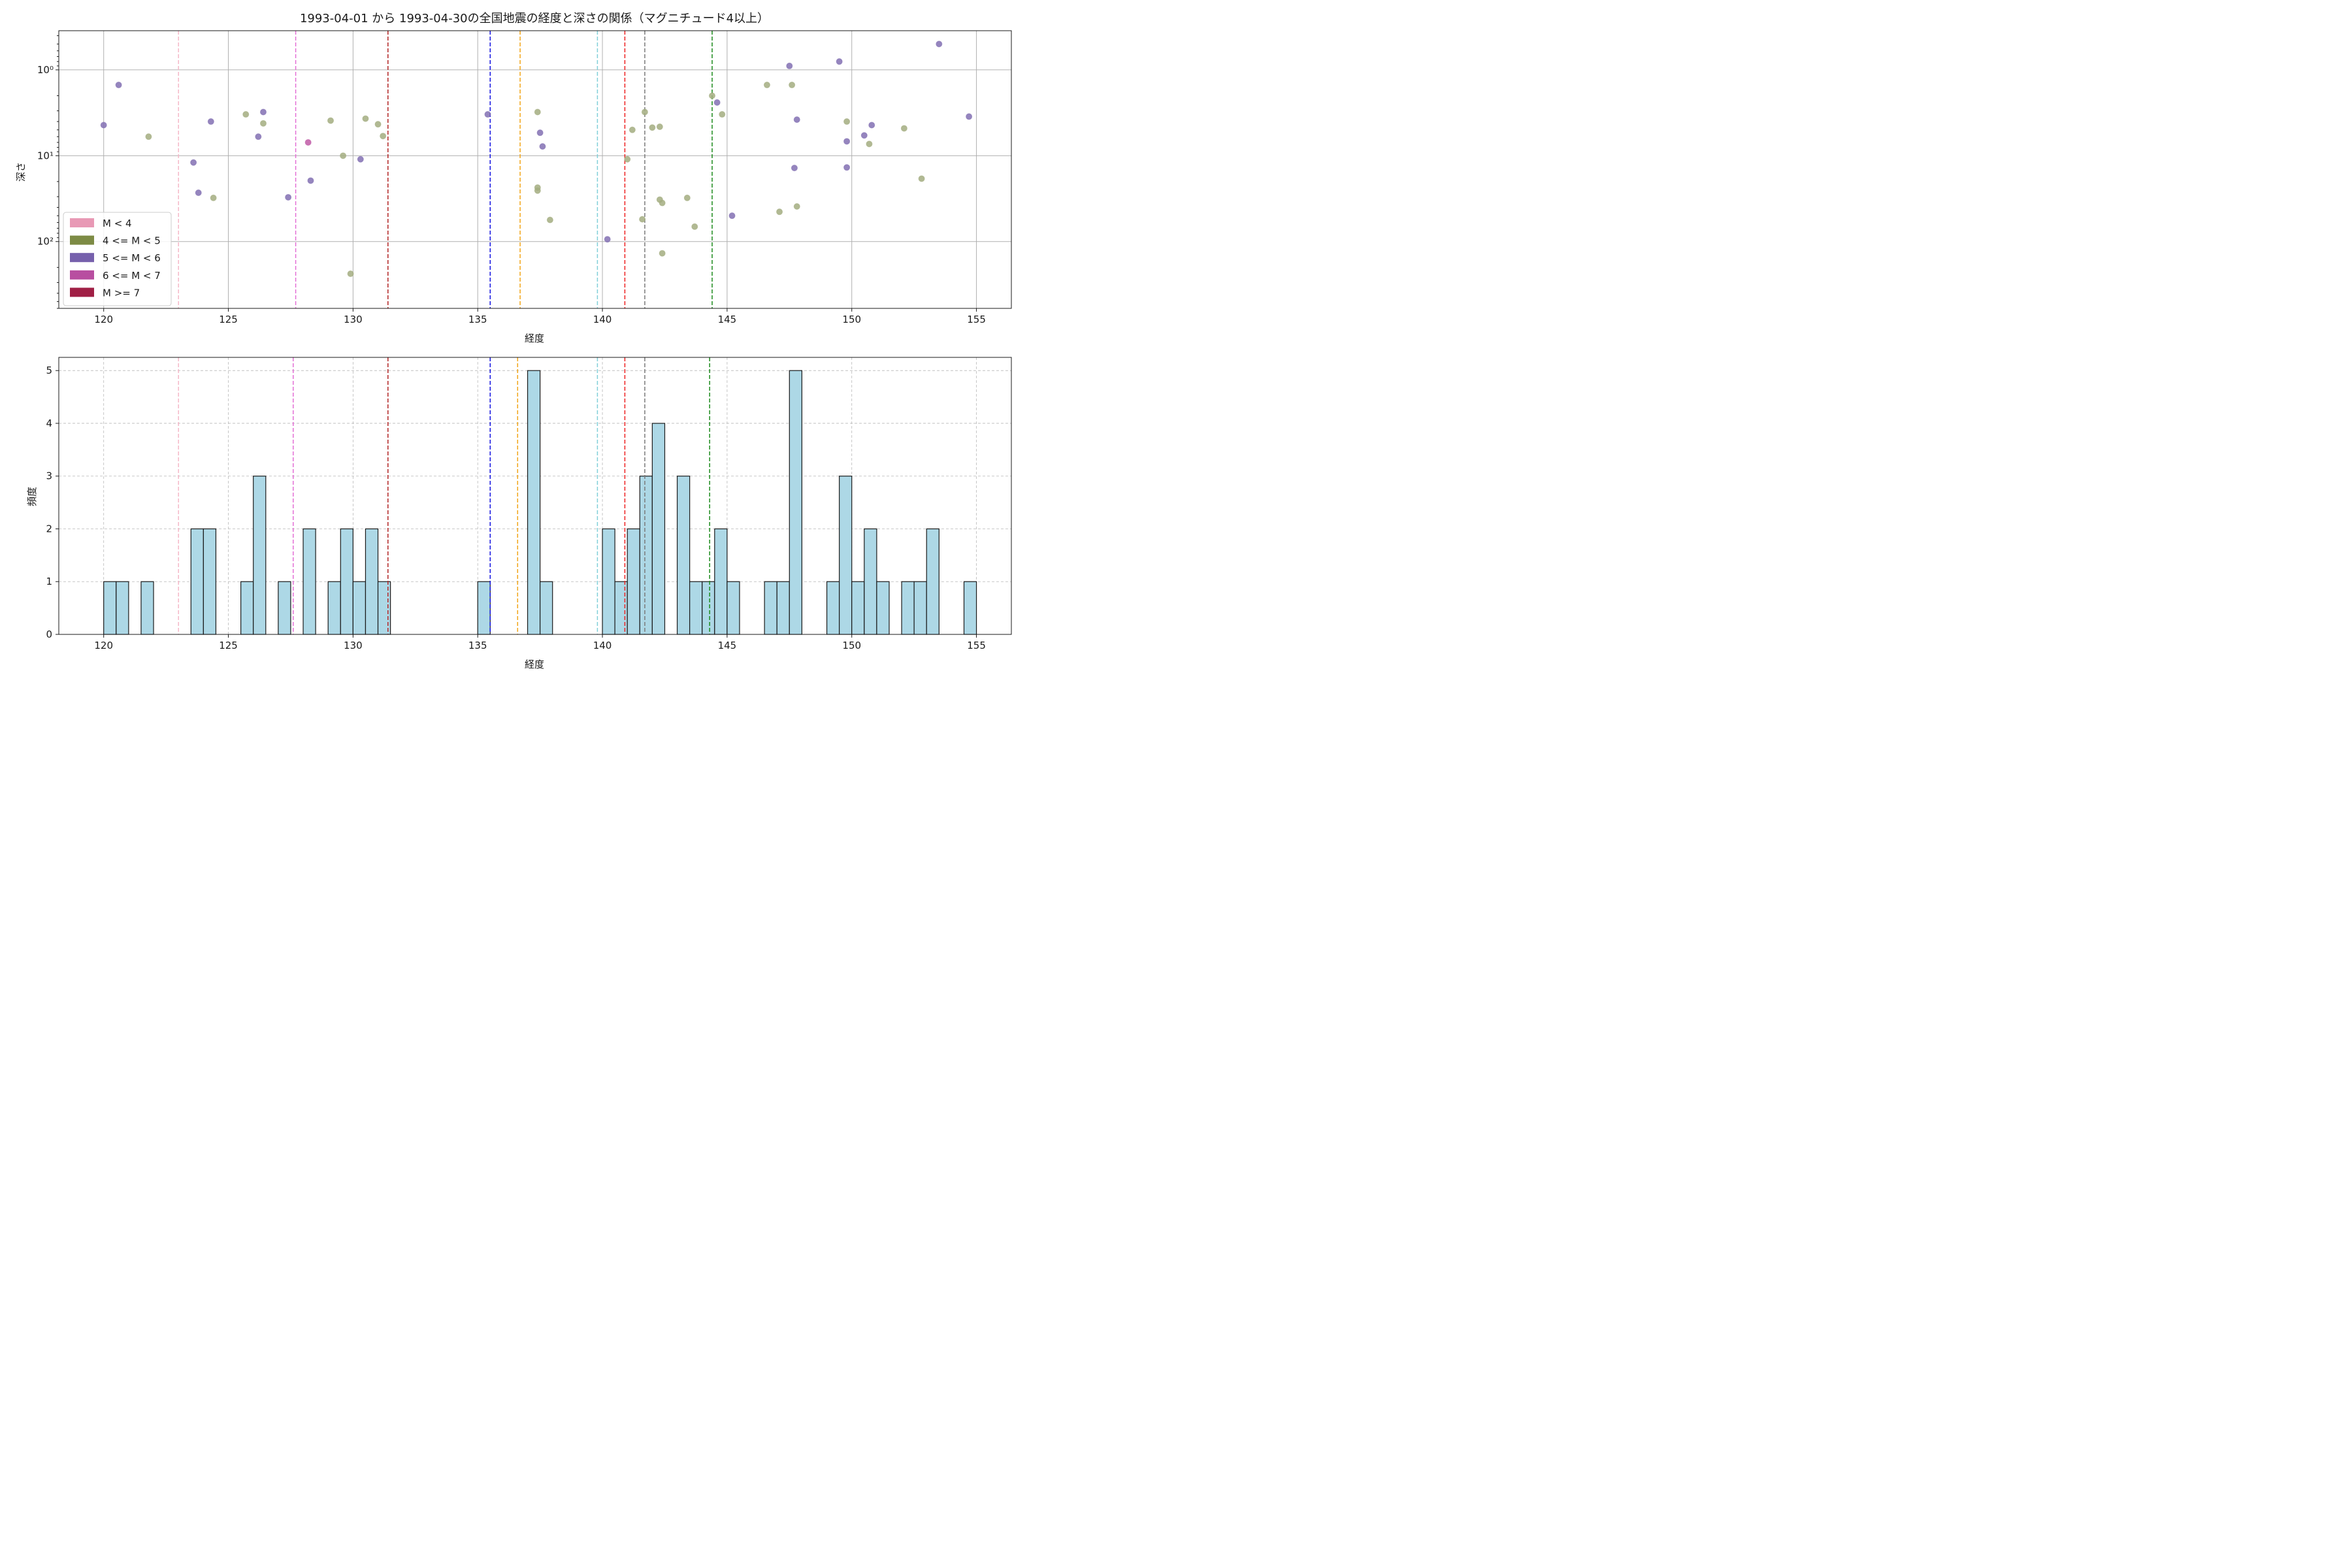 The height and width of the screenshot is (1568, 2352). What do you see at coordinates (540, 502) in the screenshot?
I see `histogram-bars` at bounding box center [540, 502].